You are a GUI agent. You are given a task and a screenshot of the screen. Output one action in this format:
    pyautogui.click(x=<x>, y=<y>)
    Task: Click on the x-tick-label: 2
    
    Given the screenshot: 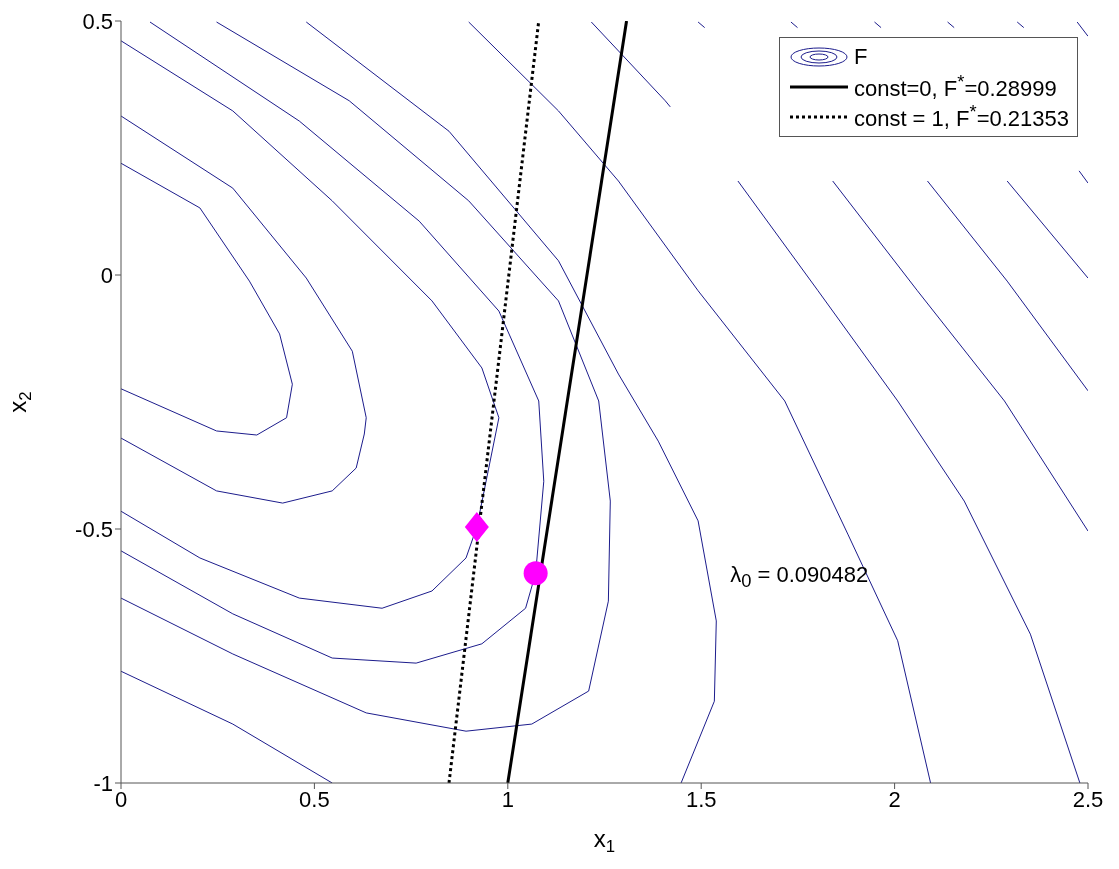 What is the action you would take?
    pyautogui.click(x=894, y=799)
    